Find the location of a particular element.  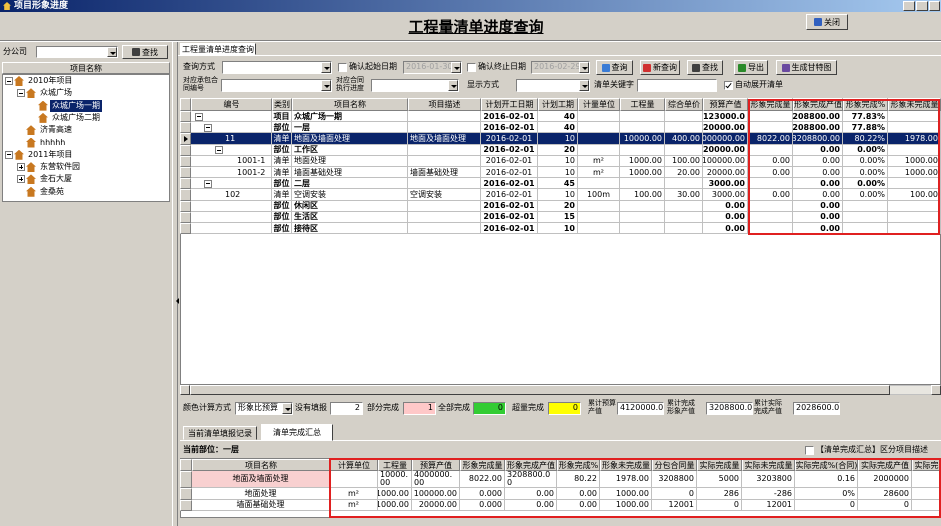

close-window-button is located at coordinates (934, 6).